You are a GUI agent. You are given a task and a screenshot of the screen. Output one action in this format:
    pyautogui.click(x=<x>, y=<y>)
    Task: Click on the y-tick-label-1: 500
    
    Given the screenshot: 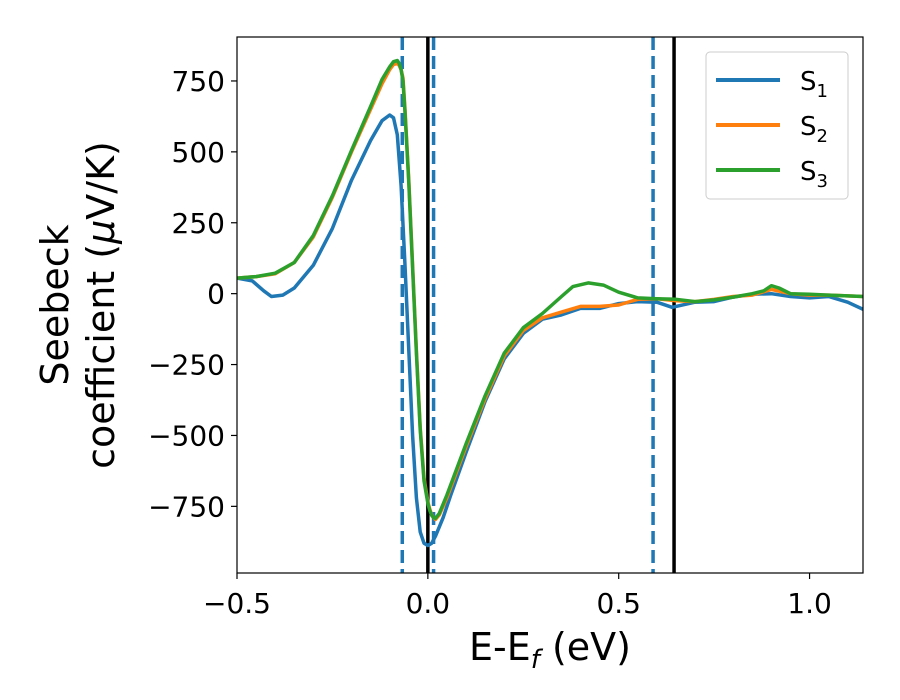 What is the action you would take?
    pyautogui.click(x=198, y=152)
    